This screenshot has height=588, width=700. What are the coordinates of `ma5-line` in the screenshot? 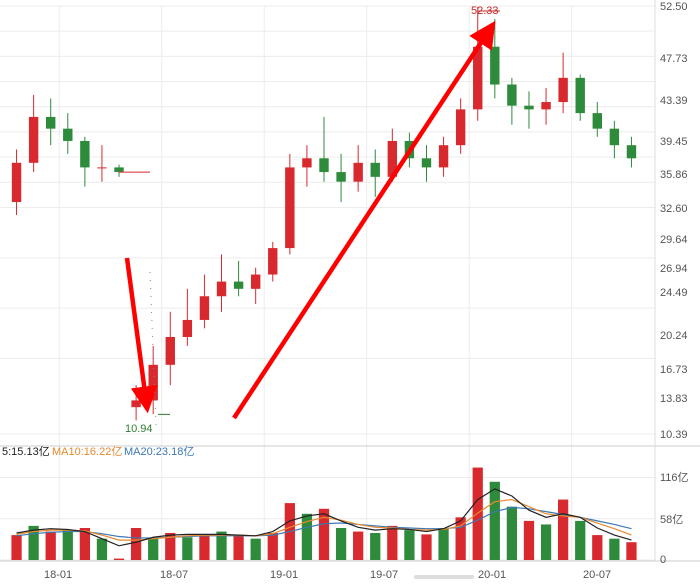 It's located at (324, 517).